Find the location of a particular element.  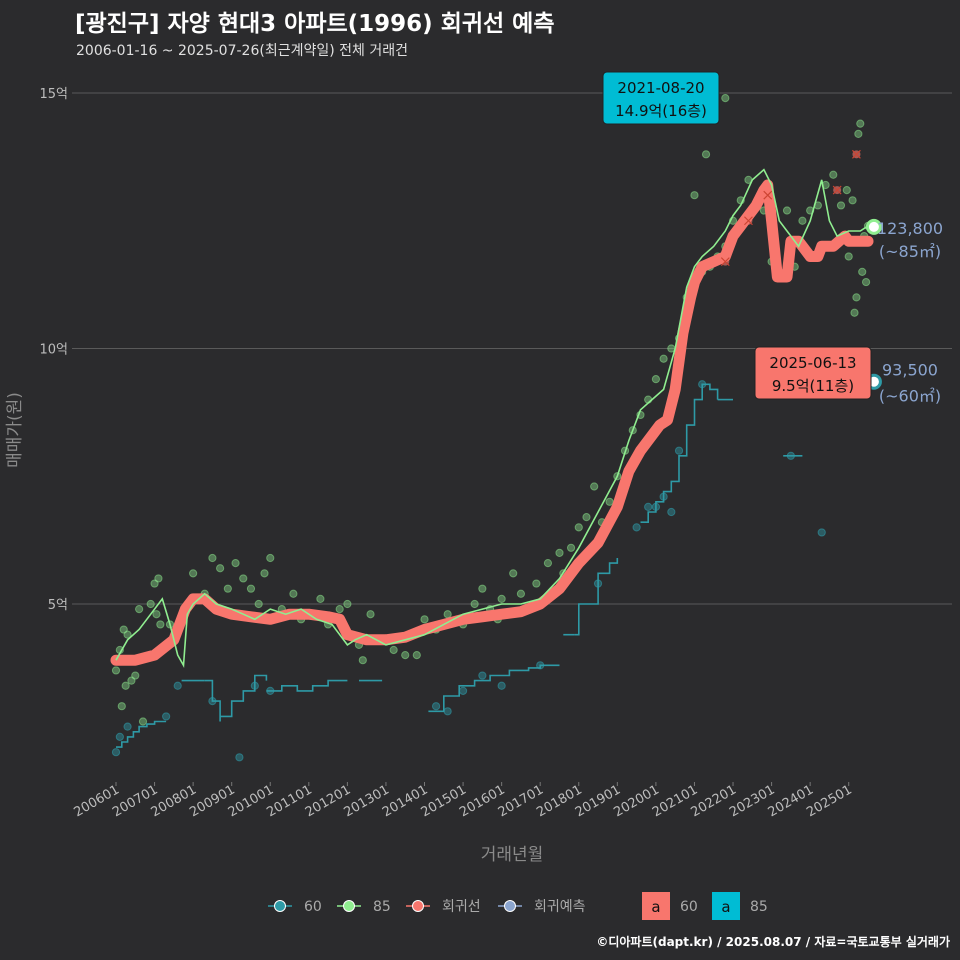

highlight-label-60-date: 2025-06-13 is located at coordinates (812, 363).